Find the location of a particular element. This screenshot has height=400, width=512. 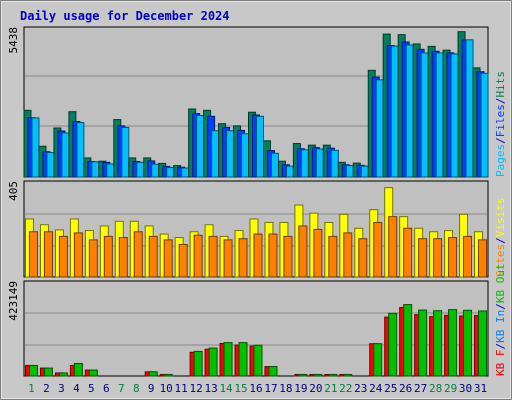

day-label-25: 25 is located at coordinates (390, 388).